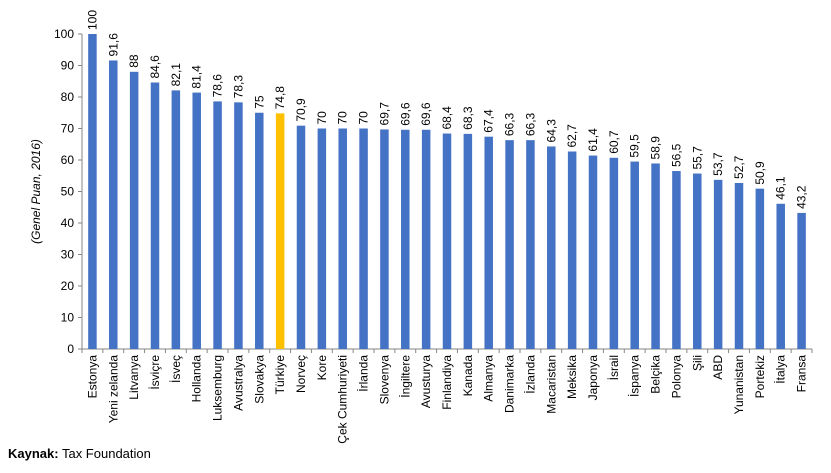 Image resolution: width=831 pixels, height=473 pixels. Describe the element at coordinates (92, 20) in the screenshot. I see `data-label: 100` at that location.